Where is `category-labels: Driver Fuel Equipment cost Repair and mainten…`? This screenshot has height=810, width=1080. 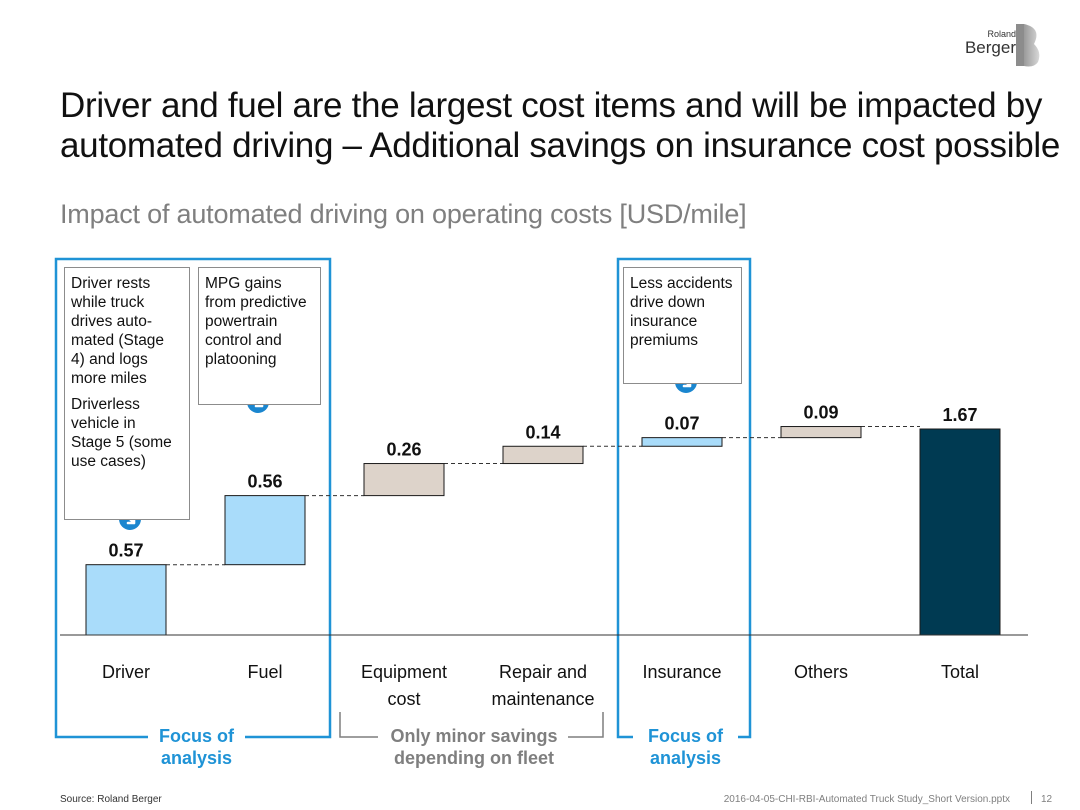
category-labels: Driver Fuel Equipment cost Repair and mainten… is located at coordinates (540, 685).